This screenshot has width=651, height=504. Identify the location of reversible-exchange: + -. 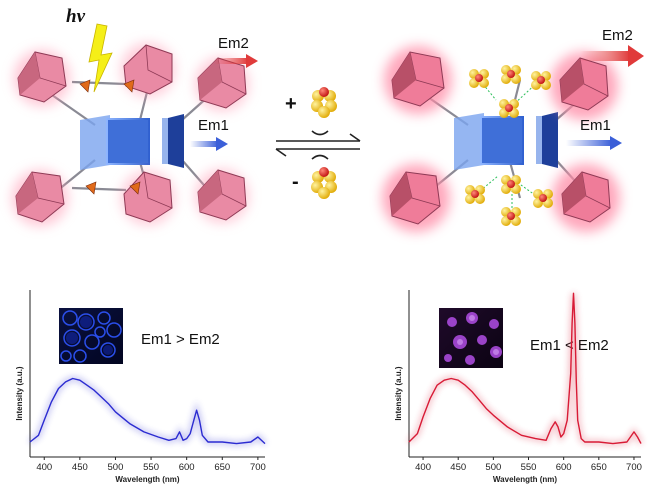
(318, 143).